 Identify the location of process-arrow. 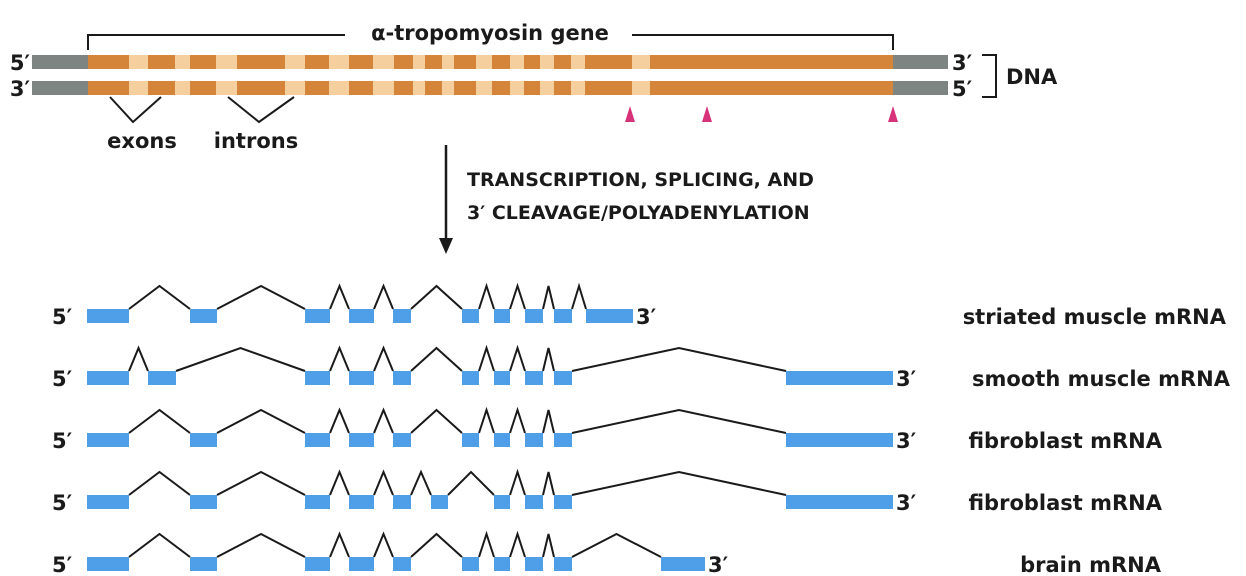
(446, 199).